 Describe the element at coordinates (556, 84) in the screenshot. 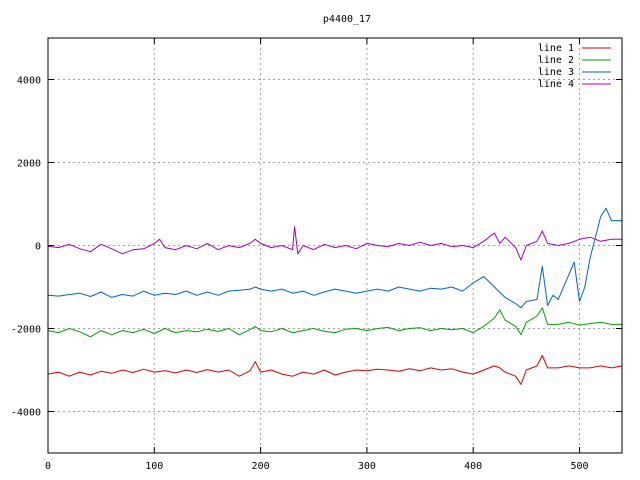

I see `legend-label: line 4` at that location.